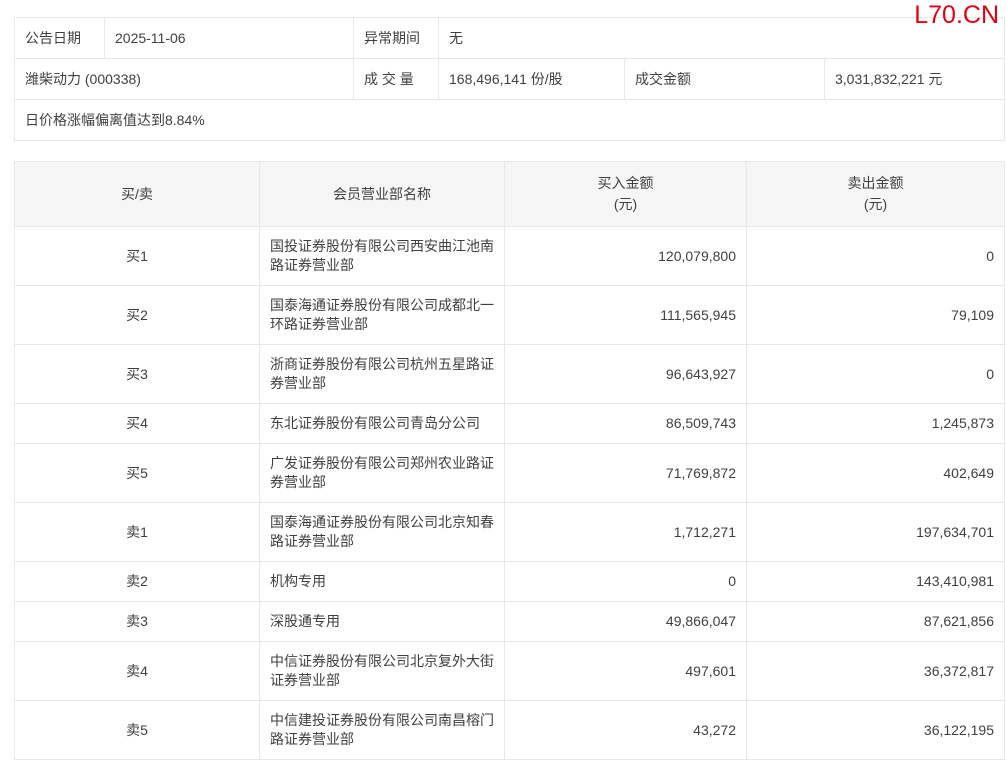 The image size is (1006, 765). Describe the element at coordinates (137, 621) in the screenshot. I see `row-side: 卖3` at that location.